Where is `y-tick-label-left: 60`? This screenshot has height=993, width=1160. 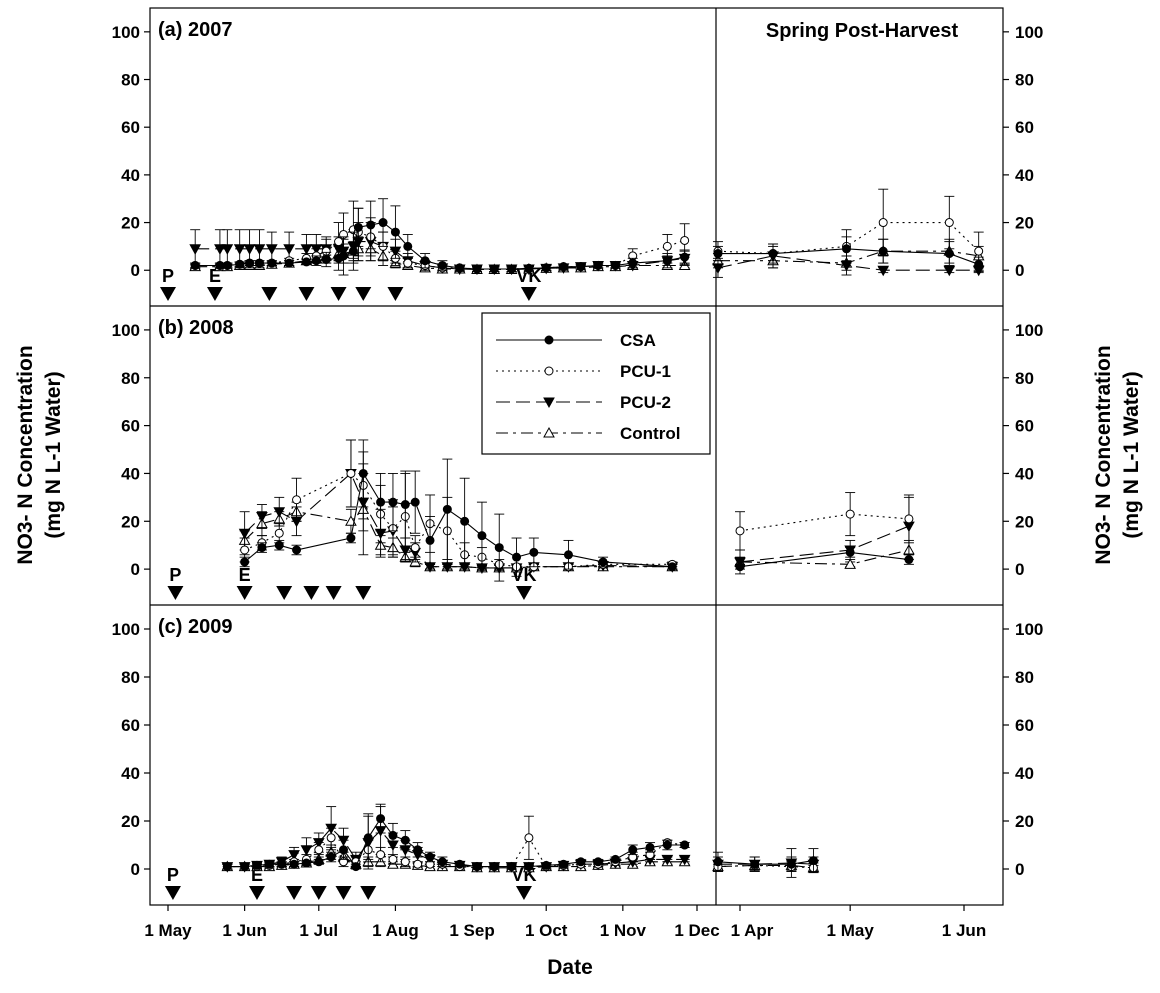 y-tick-label-left: 60 is located at coordinates (130, 127).